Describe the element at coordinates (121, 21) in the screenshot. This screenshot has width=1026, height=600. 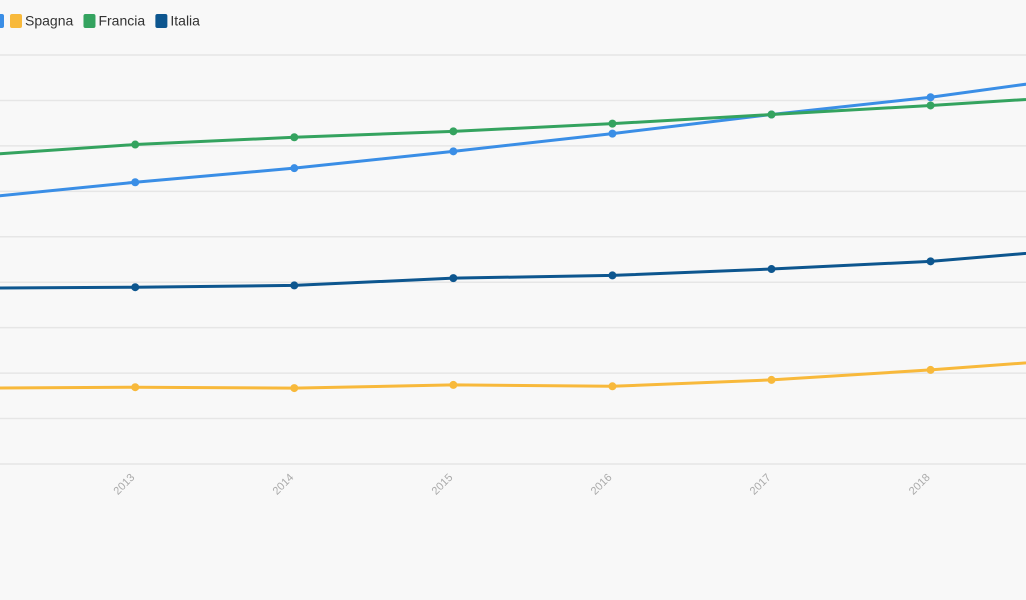
I see `legend-label: Francia` at that location.